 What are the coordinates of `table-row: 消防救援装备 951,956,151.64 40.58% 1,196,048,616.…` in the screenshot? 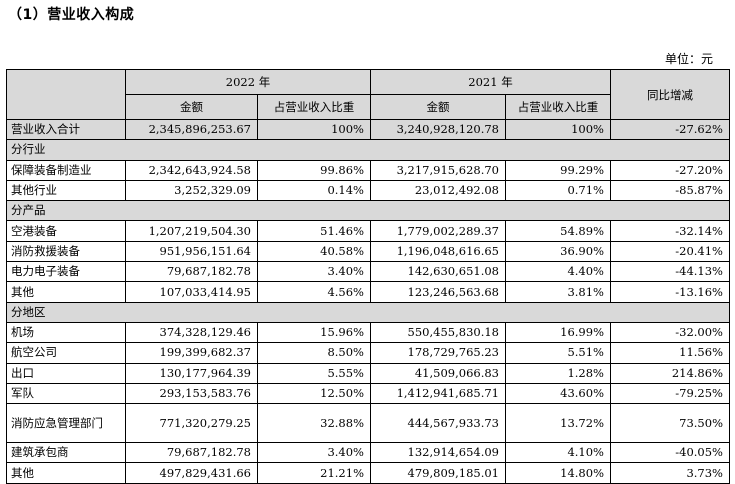 It's located at (368, 251).